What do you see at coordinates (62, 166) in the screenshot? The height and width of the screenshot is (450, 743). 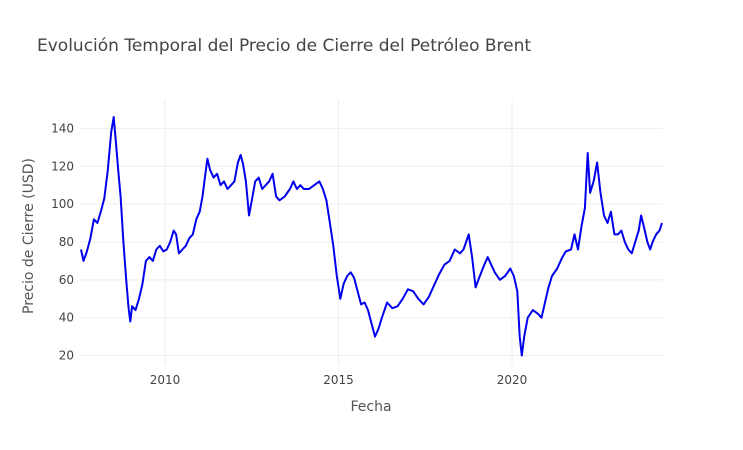 I see `y-tick-label: 120` at bounding box center [62, 166].